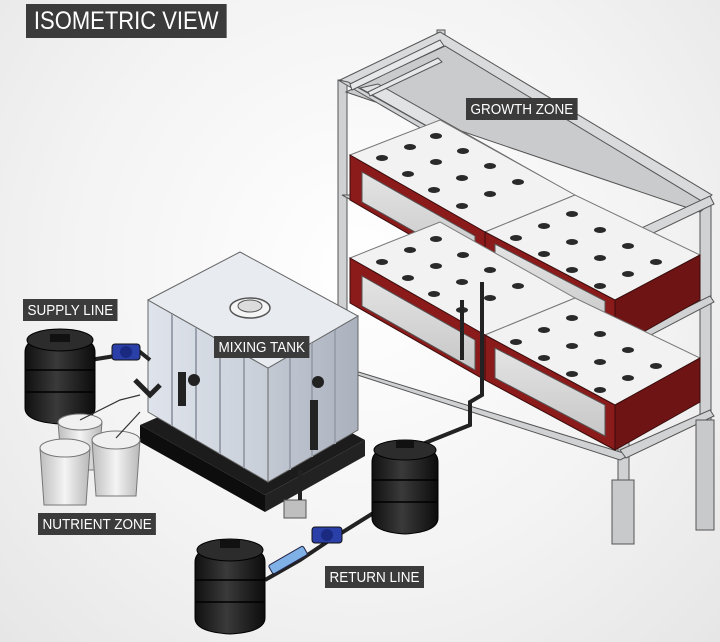 The height and width of the screenshot is (642, 720). What do you see at coordinates (451, 364) in the screenshot?
I see `drain-pipes` at bounding box center [451, 364].